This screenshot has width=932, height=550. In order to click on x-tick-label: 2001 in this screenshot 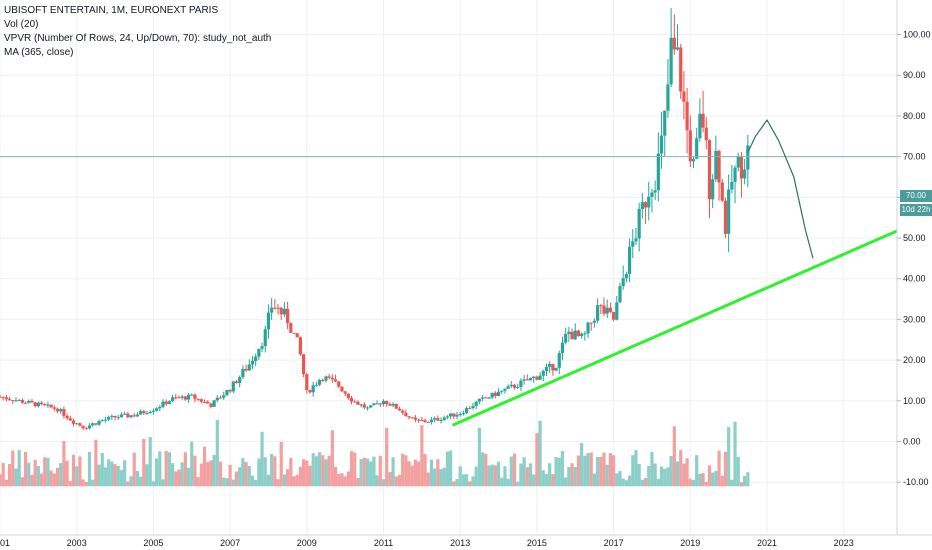, I will do `click(5, 543)`.